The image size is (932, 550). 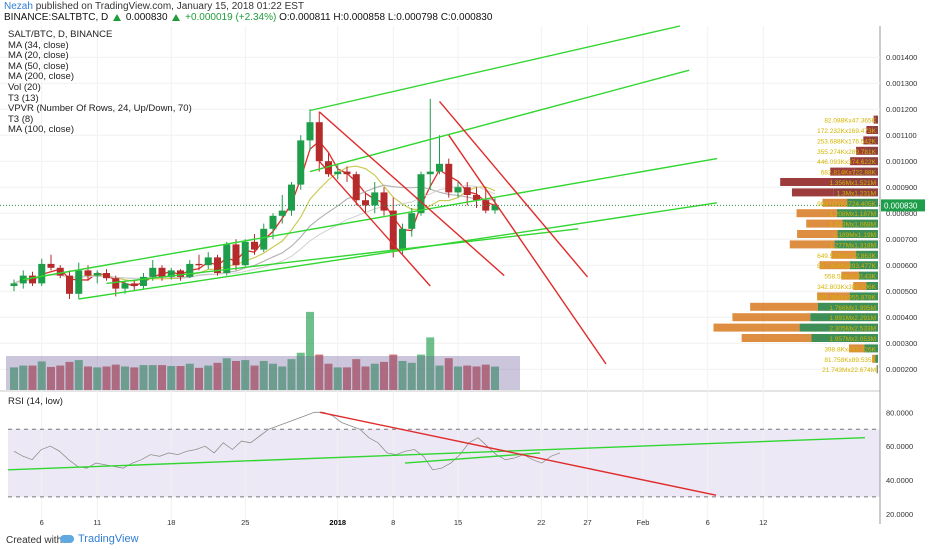 What do you see at coordinates (263, 373) in the screenshot?
I see `volume-ma-band` at bounding box center [263, 373].